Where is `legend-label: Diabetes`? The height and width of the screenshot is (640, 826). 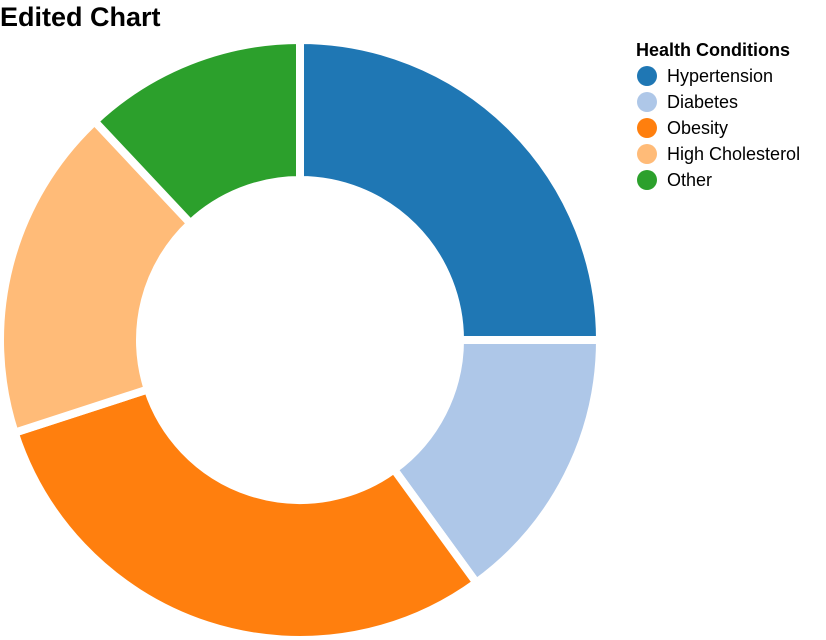 legend-label: Diabetes is located at coordinates (703, 101).